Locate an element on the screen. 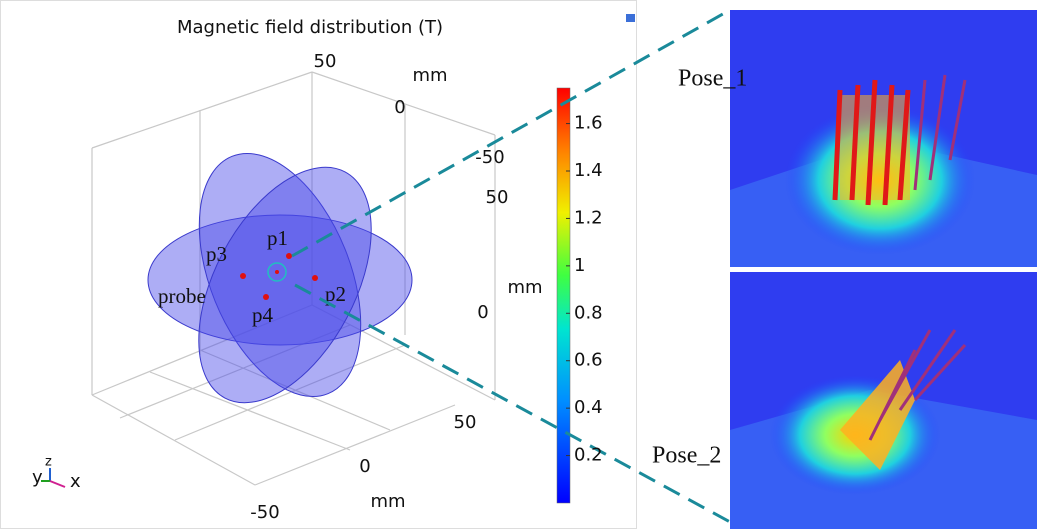  triad is located at coordinates (53, 478).